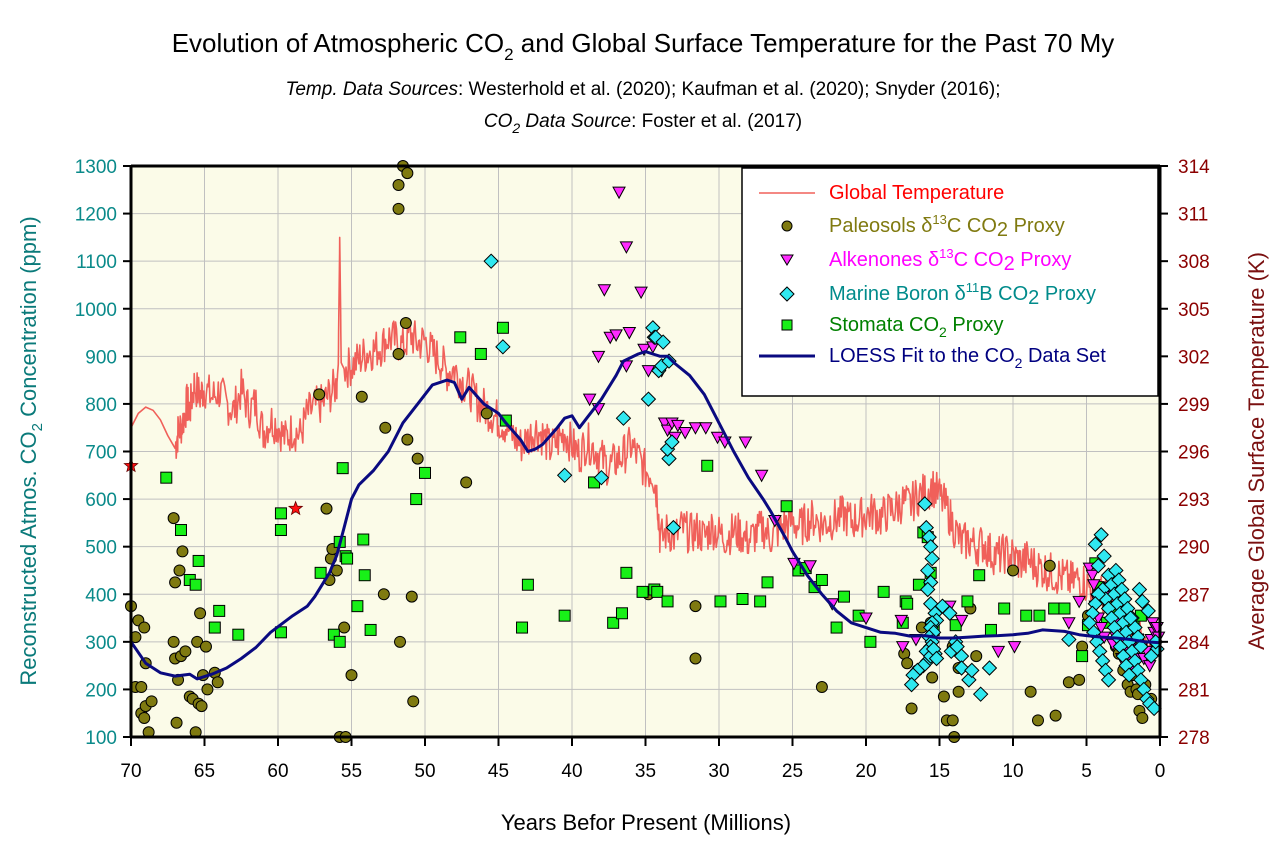 This screenshot has width=1286, height=849. What do you see at coordinates (916, 193) in the screenshot?
I see `legend-label: Global Temperature` at bounding box center [916, 193].